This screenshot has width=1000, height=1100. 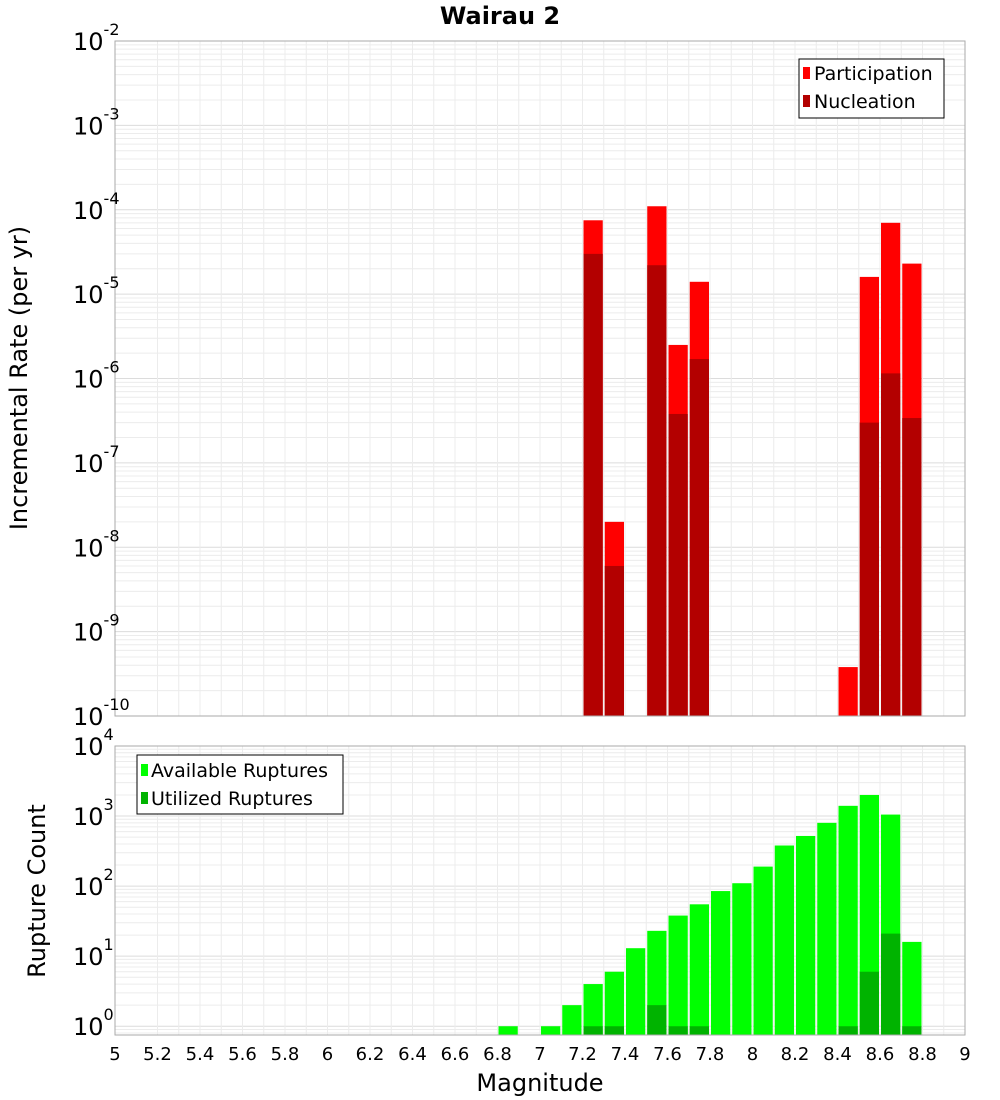 What do you see at coordinates (96, 376) in the screenshot?
I see `y-tick-label: 10⁻⁶` at bounding box center [96, 376].